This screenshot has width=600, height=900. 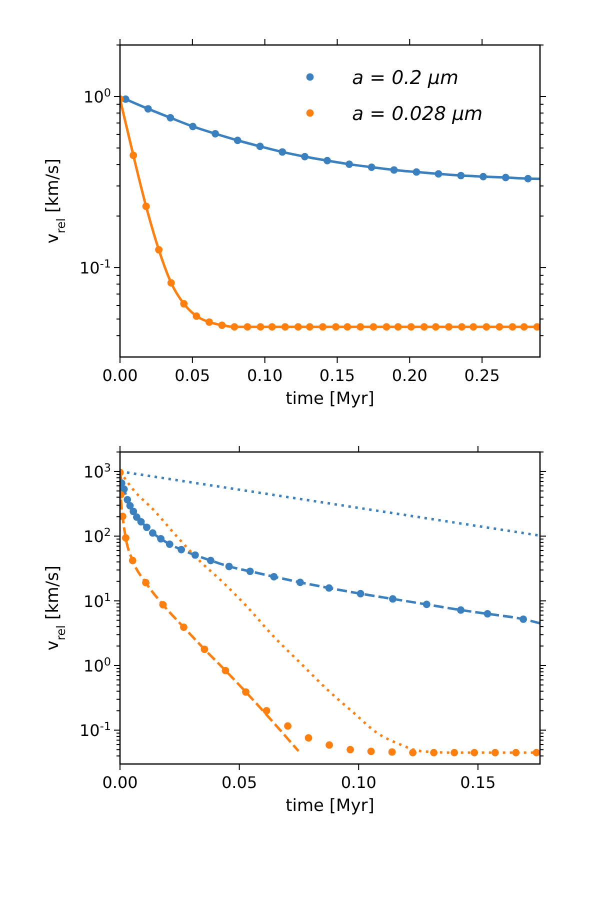 I want to click on x-tick-label: 0.25, so click(x=482, y=375).